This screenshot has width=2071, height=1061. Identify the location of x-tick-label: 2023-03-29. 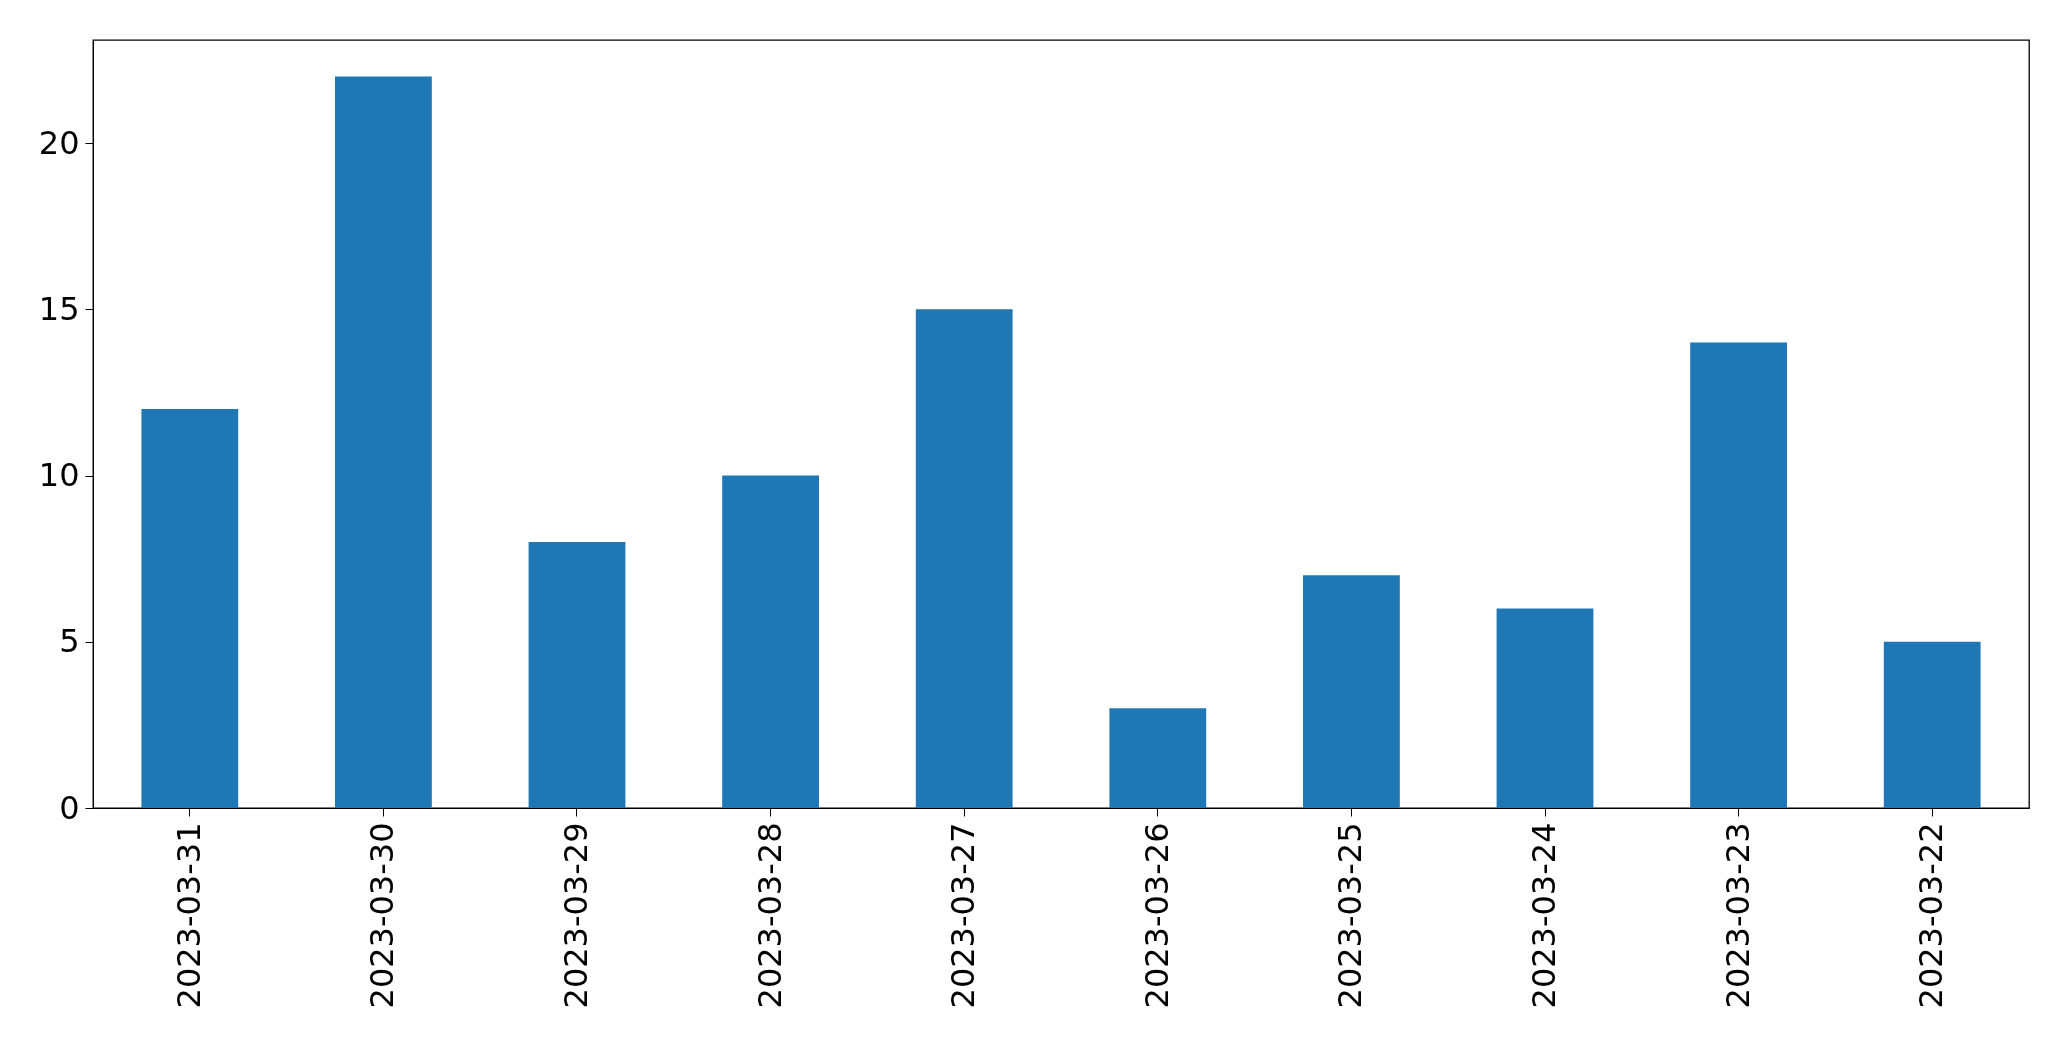
(576, 915).